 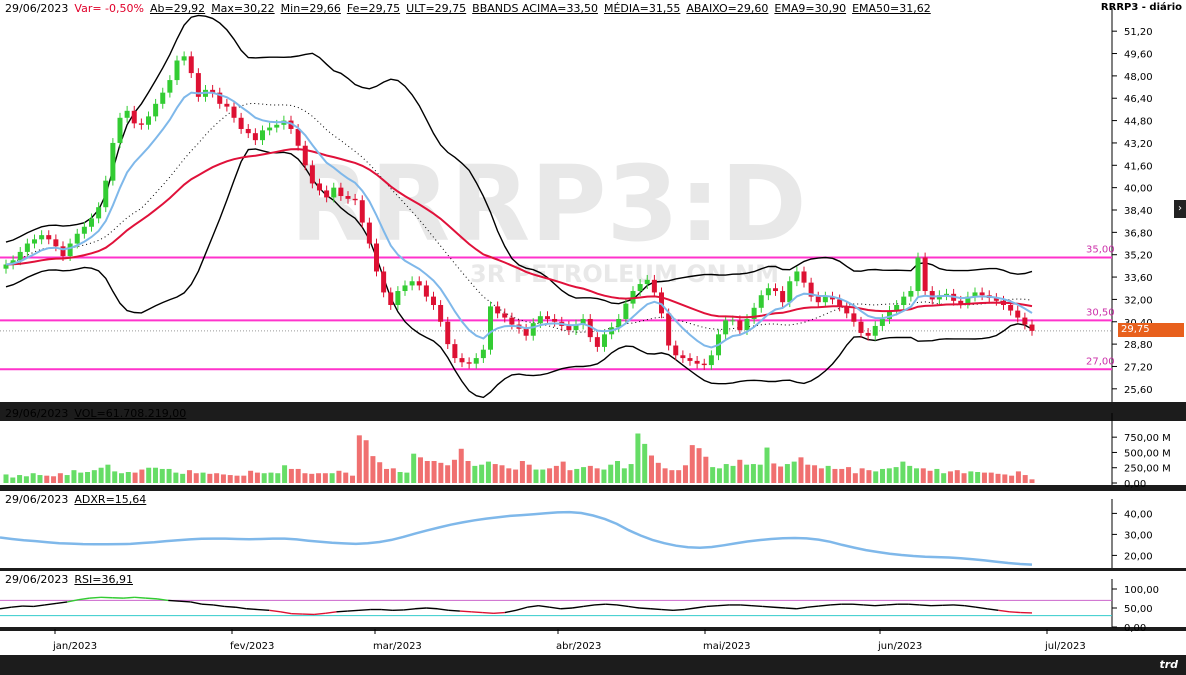 I want to click on header-bb-low: ABAIXO=29,60, so click(x=727, y=8).